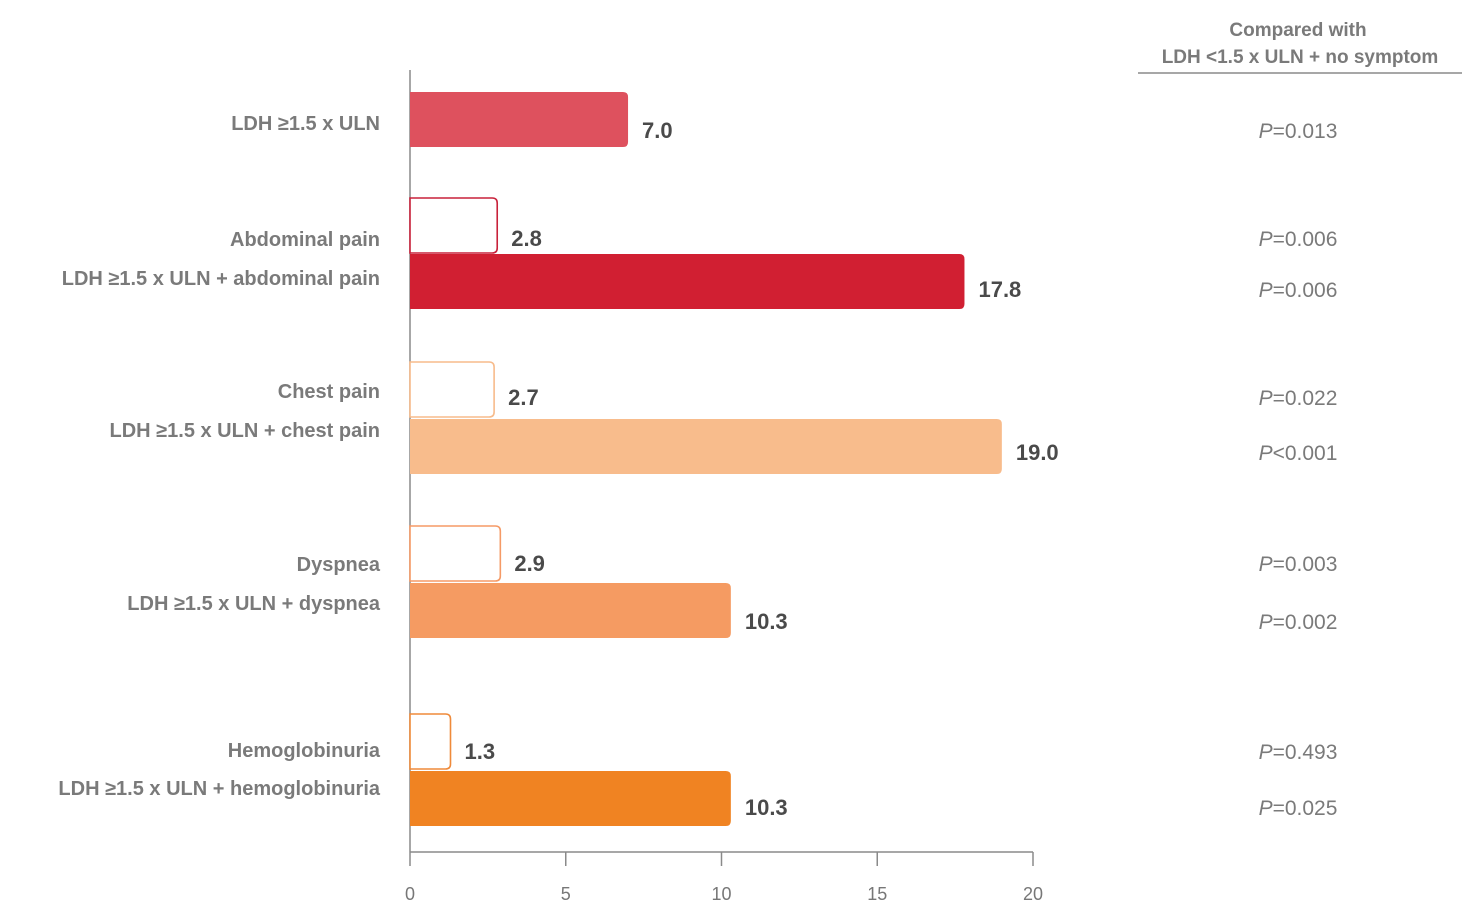  What do you see at coordinates (1298, 398) in the screenshot?
I see `p-value-label: P=0.022` at bounding box center [1298, 398].